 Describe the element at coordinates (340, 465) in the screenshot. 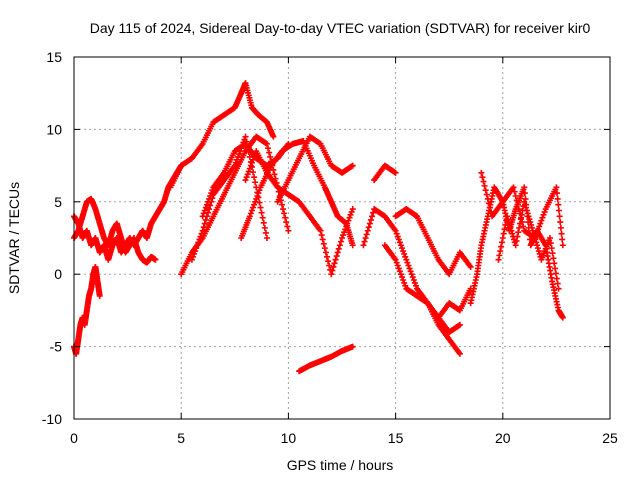

I see `x-axis-label: GPS time / hours` at that location.